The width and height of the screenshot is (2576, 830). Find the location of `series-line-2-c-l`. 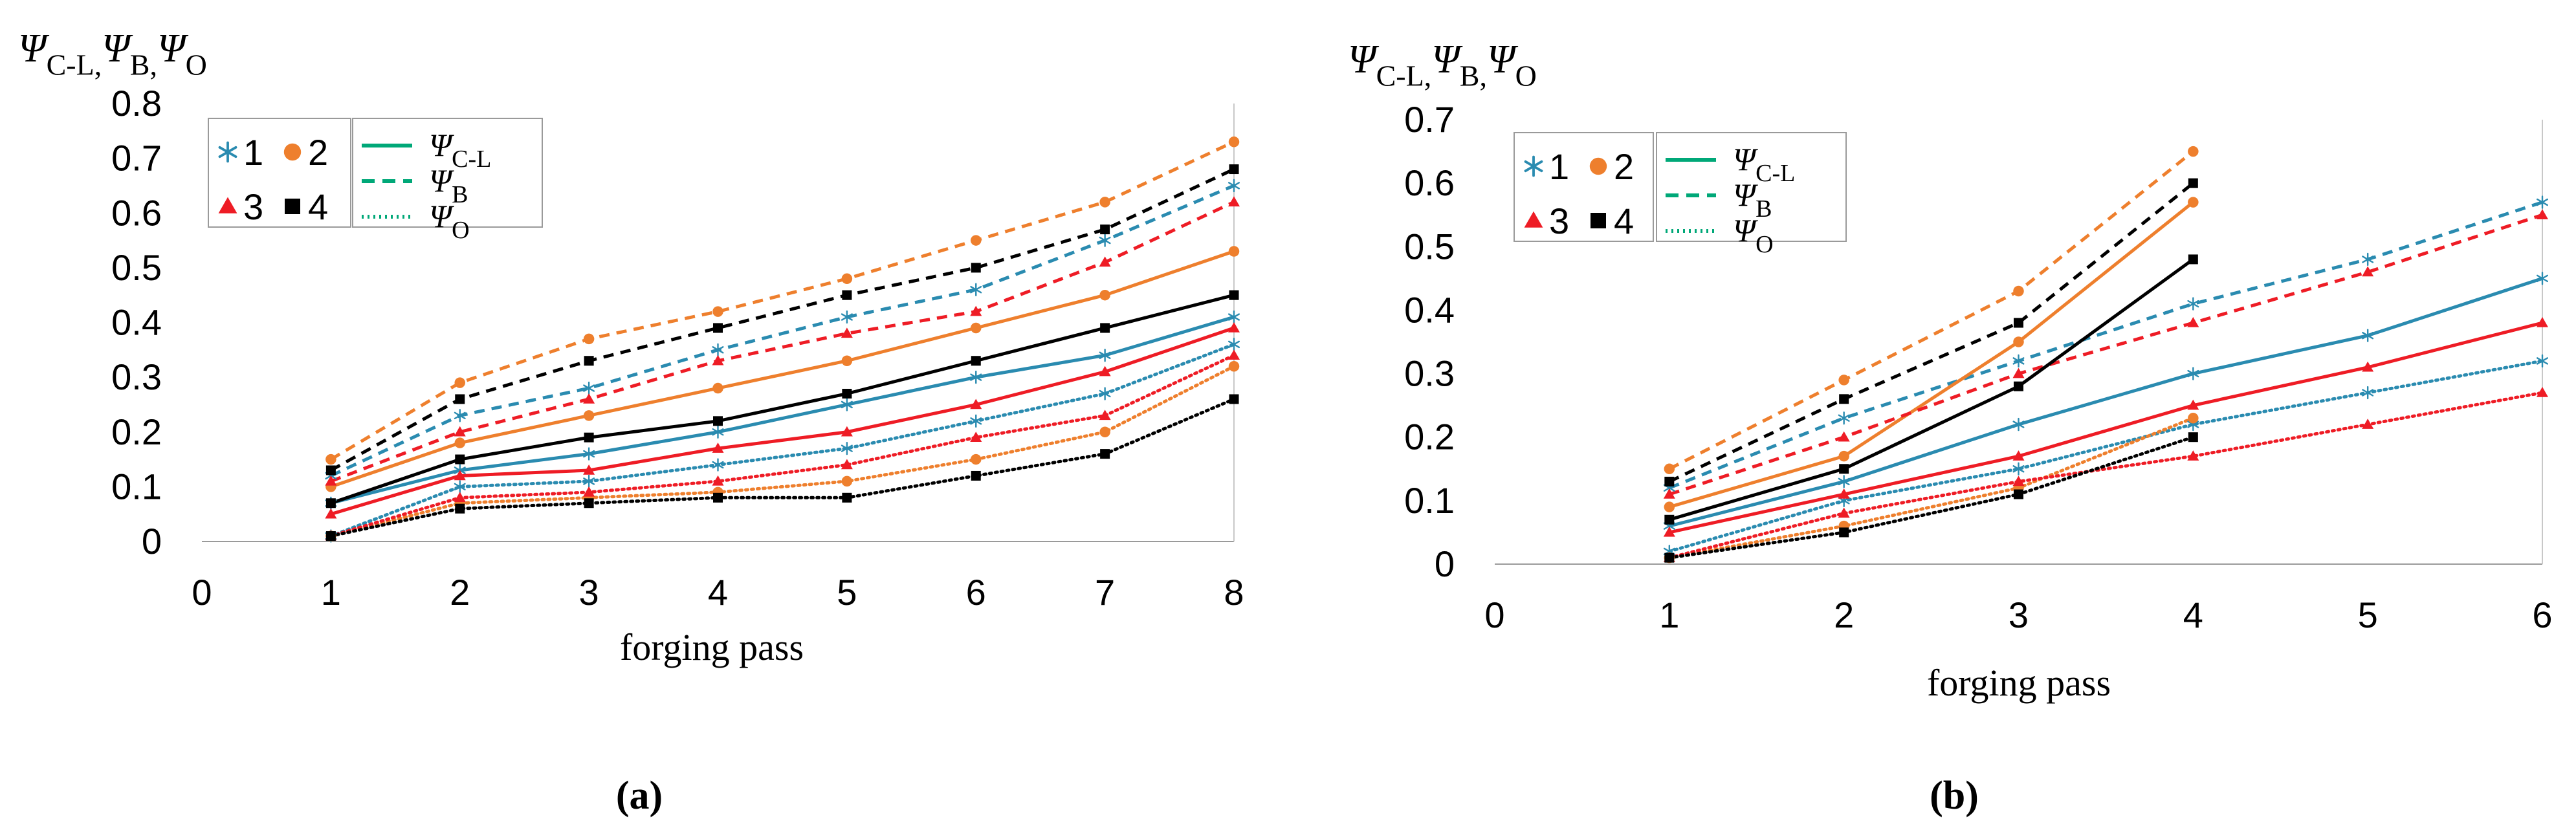

series-line-2-c-l is located at coordinates (1931, 355).